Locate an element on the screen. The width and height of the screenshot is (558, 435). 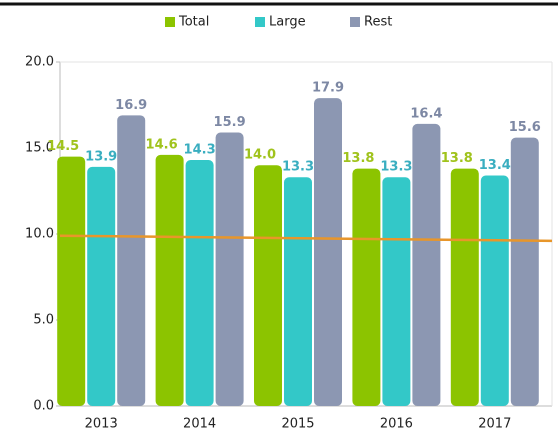
x-tick-label: 2017 is located at coordinates (494, 424).